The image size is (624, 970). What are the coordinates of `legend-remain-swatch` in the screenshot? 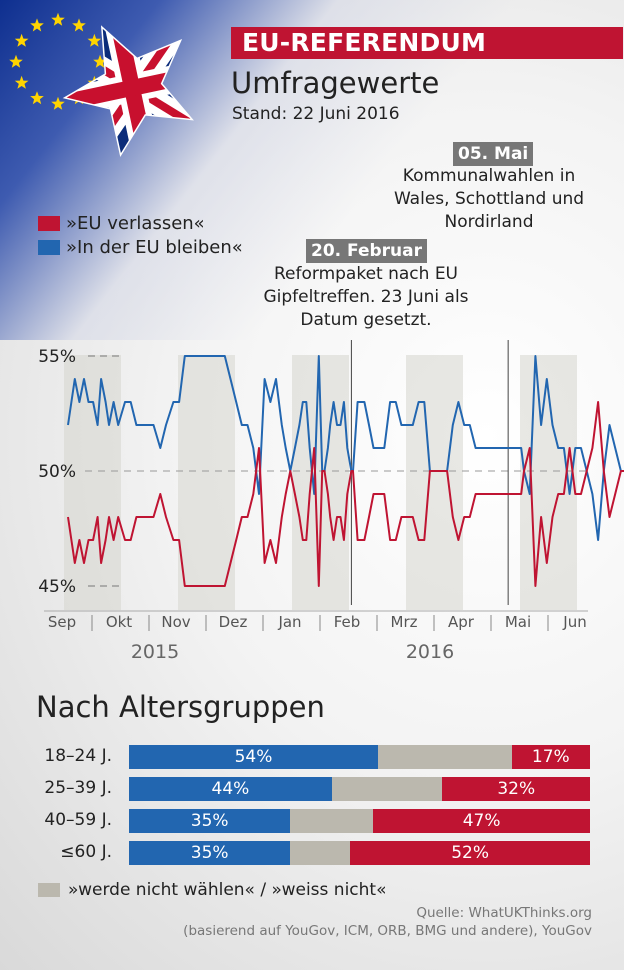 It's located at (49, 247).